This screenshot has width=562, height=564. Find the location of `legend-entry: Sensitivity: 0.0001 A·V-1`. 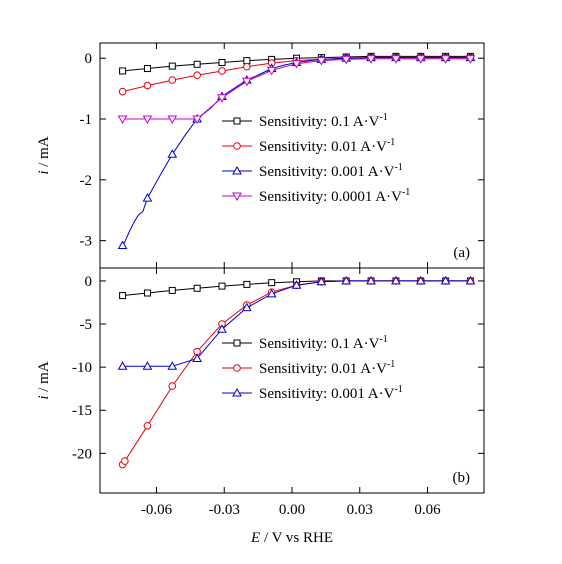

legend-entry: Sensitivity: 0.0001 A·V-1 is located at coordinates (334, 196).